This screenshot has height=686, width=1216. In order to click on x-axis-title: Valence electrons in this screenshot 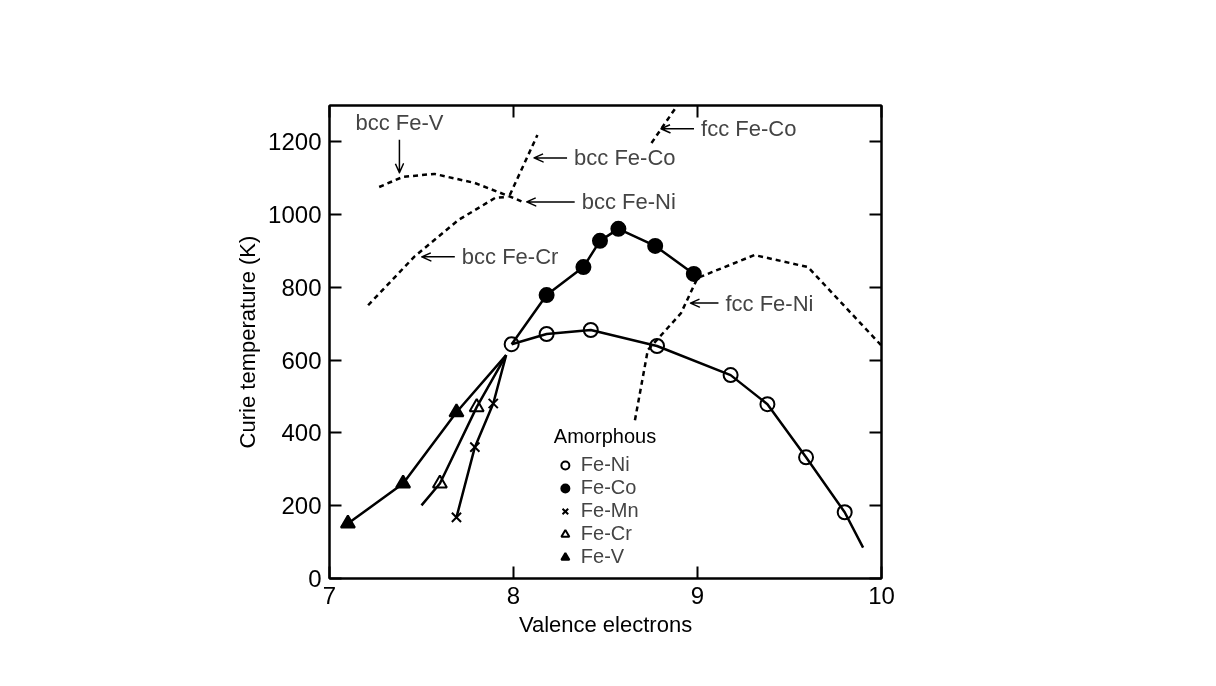, I will do `click(605, 624)`.